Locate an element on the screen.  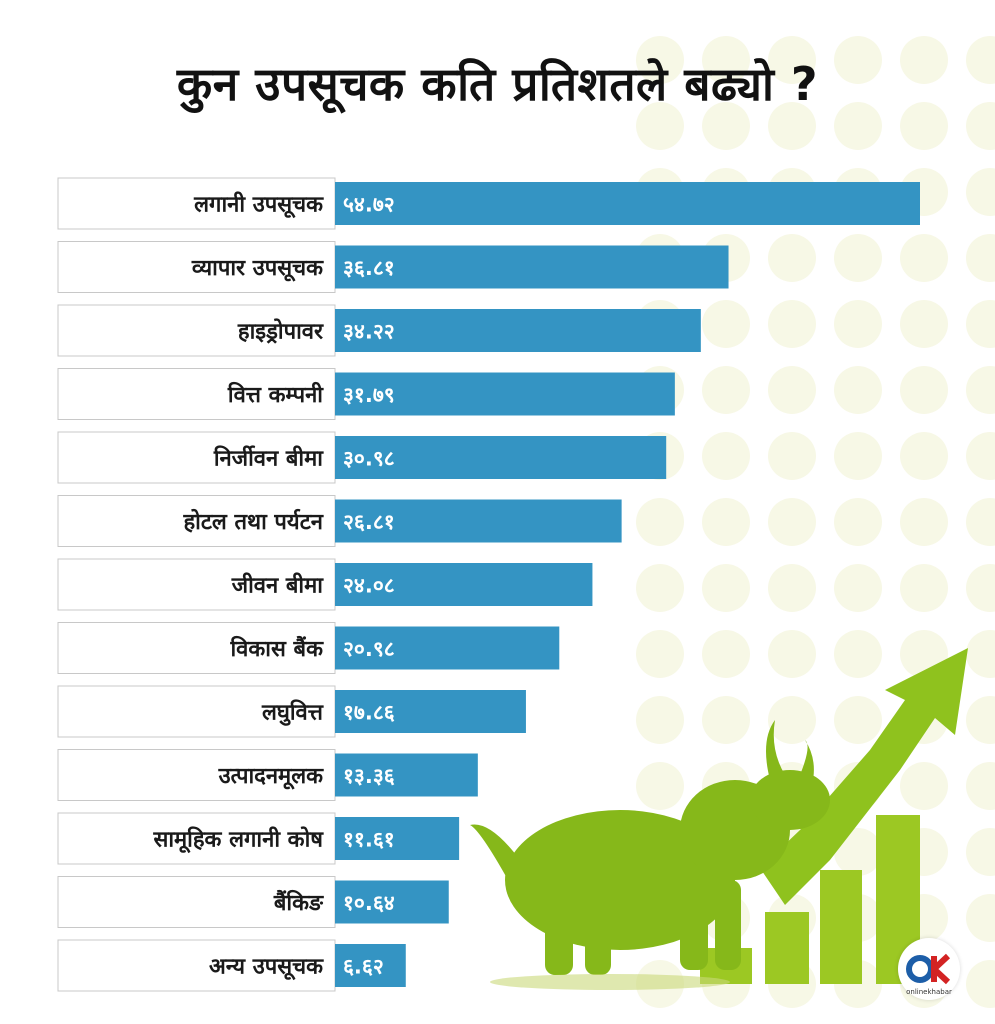
bar-value-label: ३६.८१ is located at coordinates (369, 268).